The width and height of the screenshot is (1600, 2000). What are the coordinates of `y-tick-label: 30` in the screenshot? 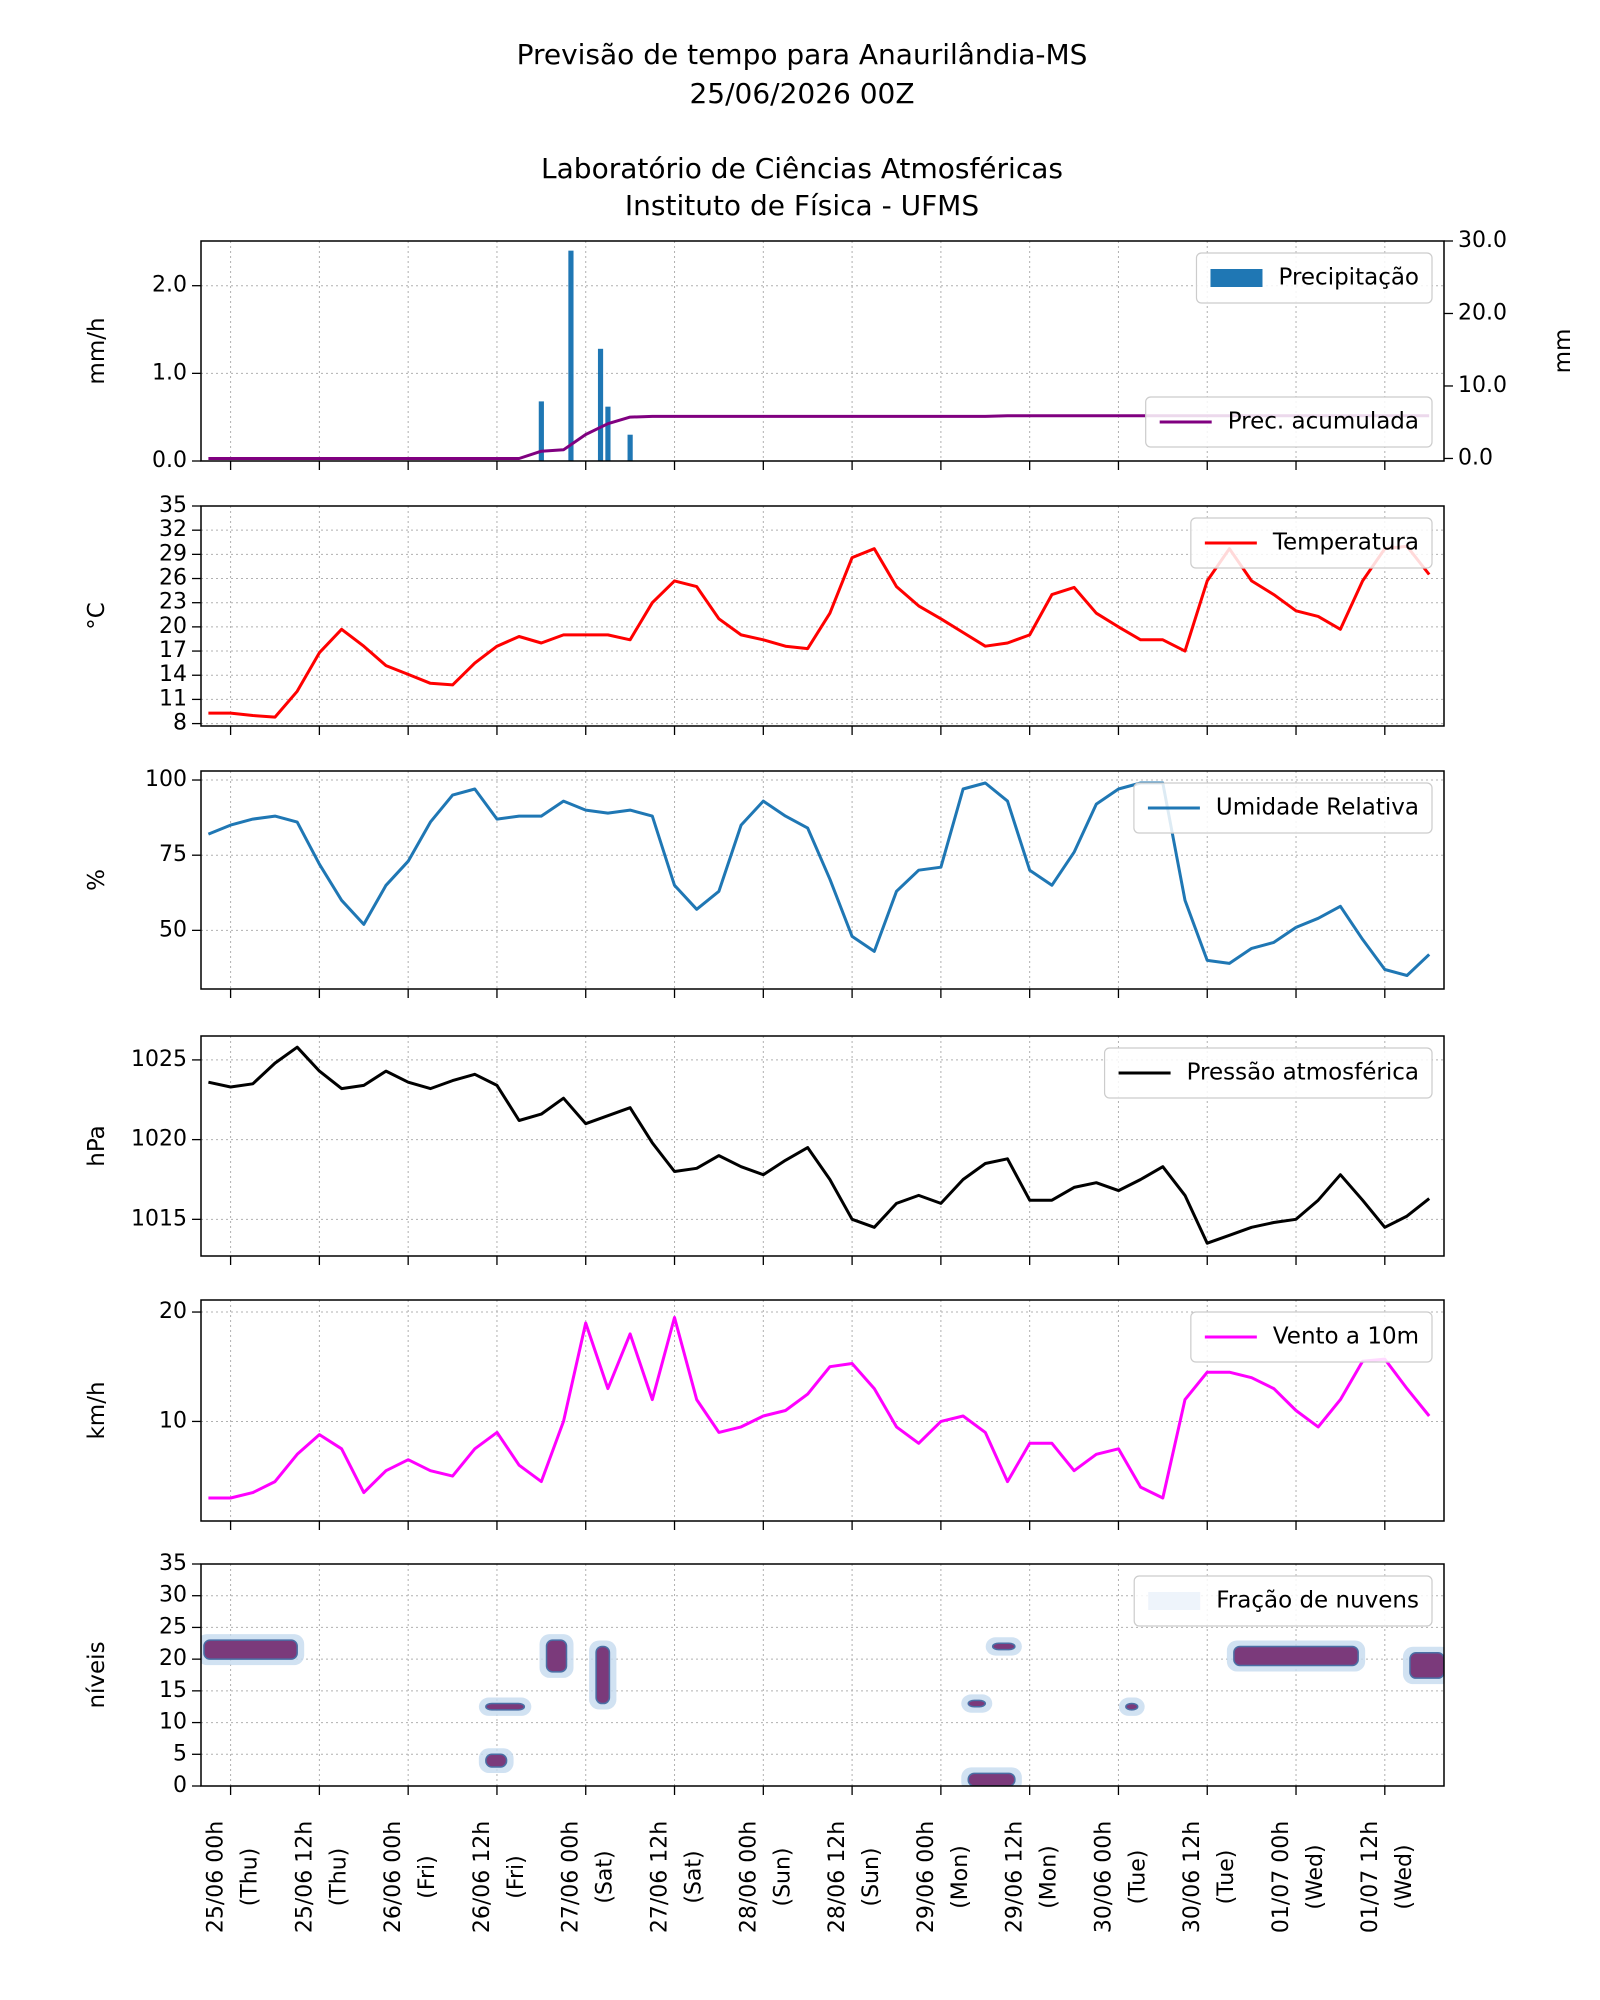 It's located at (173, 1595).